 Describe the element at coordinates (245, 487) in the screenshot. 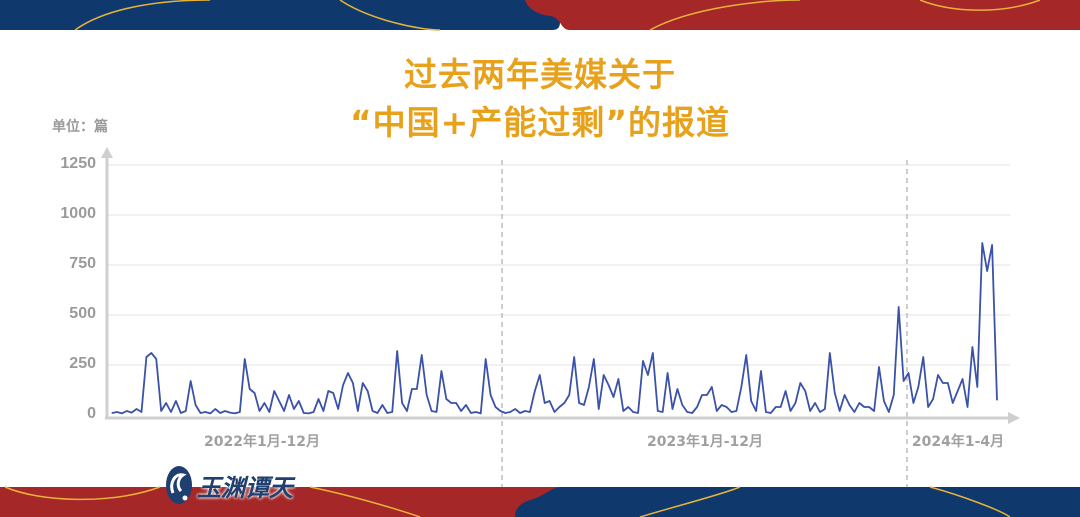

I see `logo-text: 玉渊谭天` at that location.